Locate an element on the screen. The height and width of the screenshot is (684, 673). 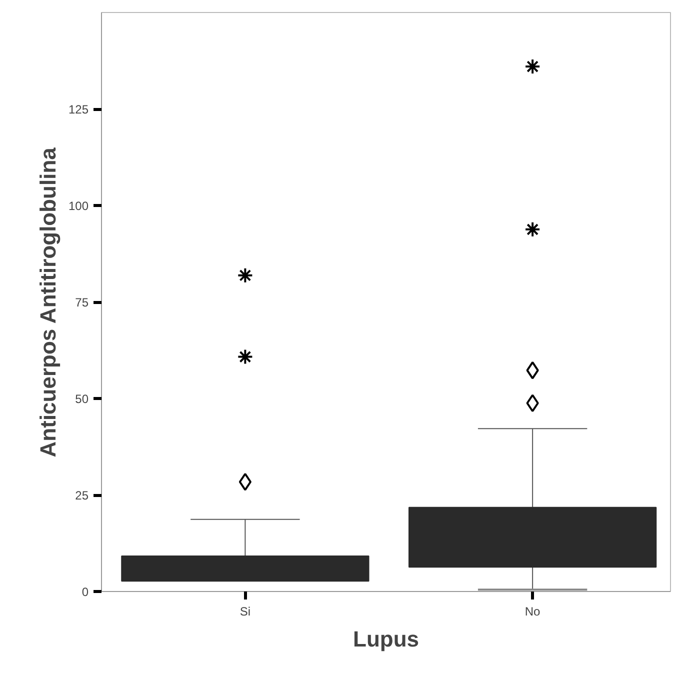
x-tick-label: Si is located at coordinates (245, 611).